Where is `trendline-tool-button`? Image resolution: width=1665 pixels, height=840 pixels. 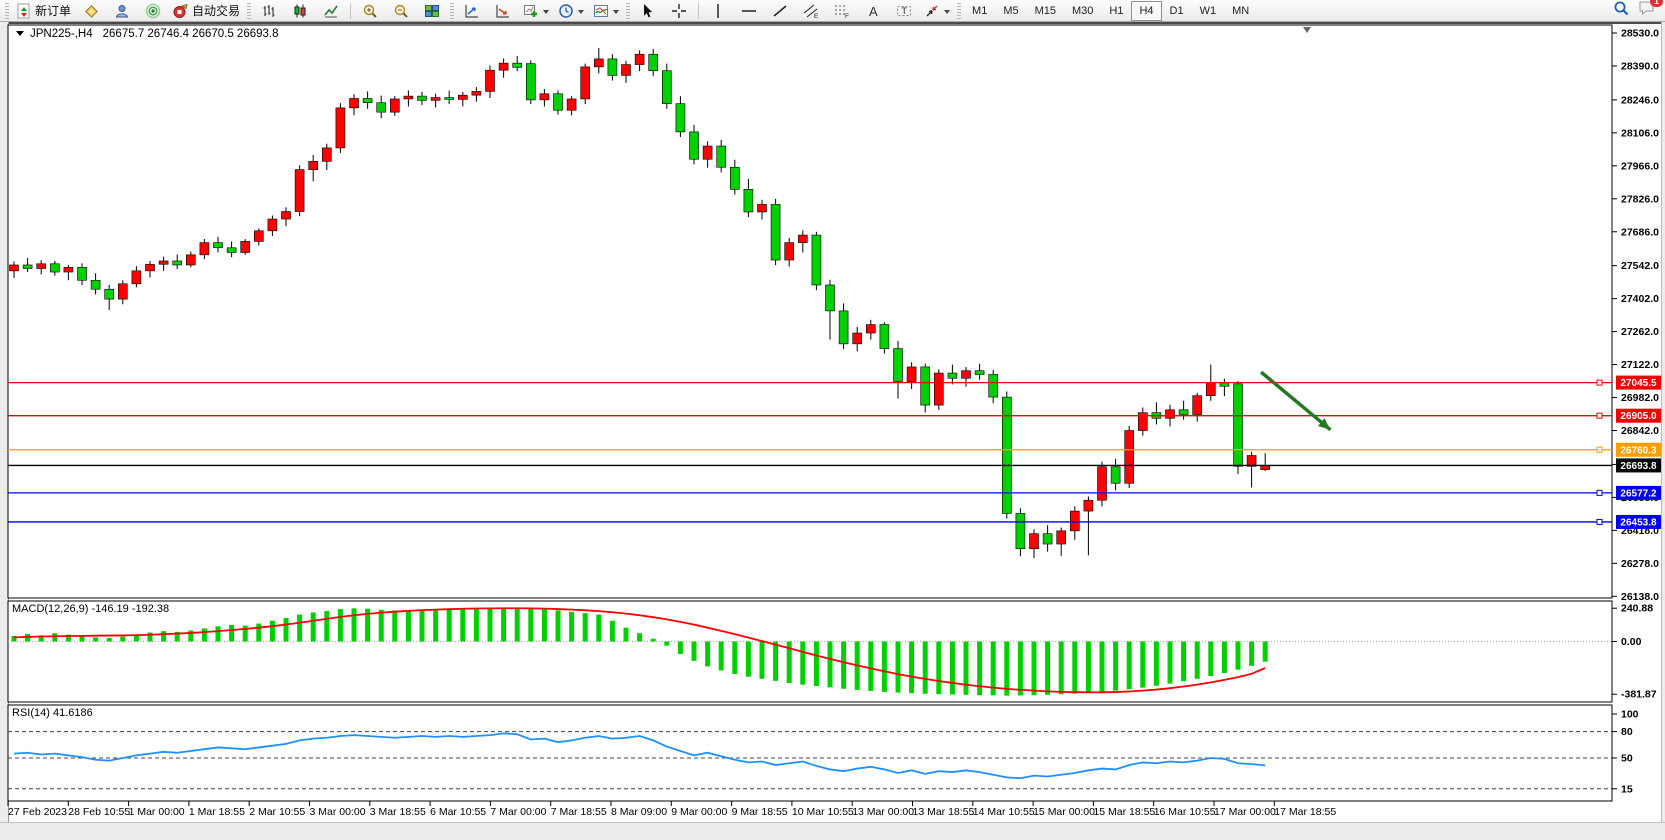
trendline-tool-button is located at coordinates (780, 11).